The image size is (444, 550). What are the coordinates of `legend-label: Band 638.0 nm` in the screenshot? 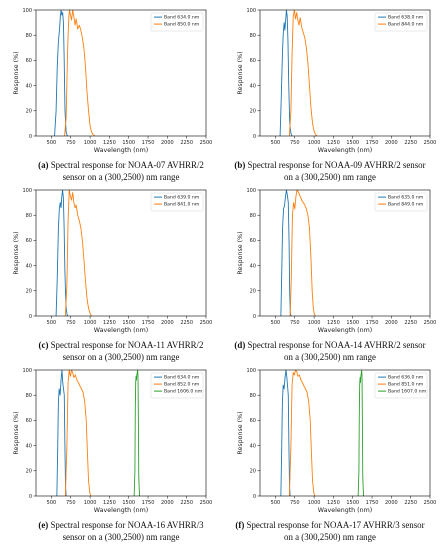 It's located at (406, 18).